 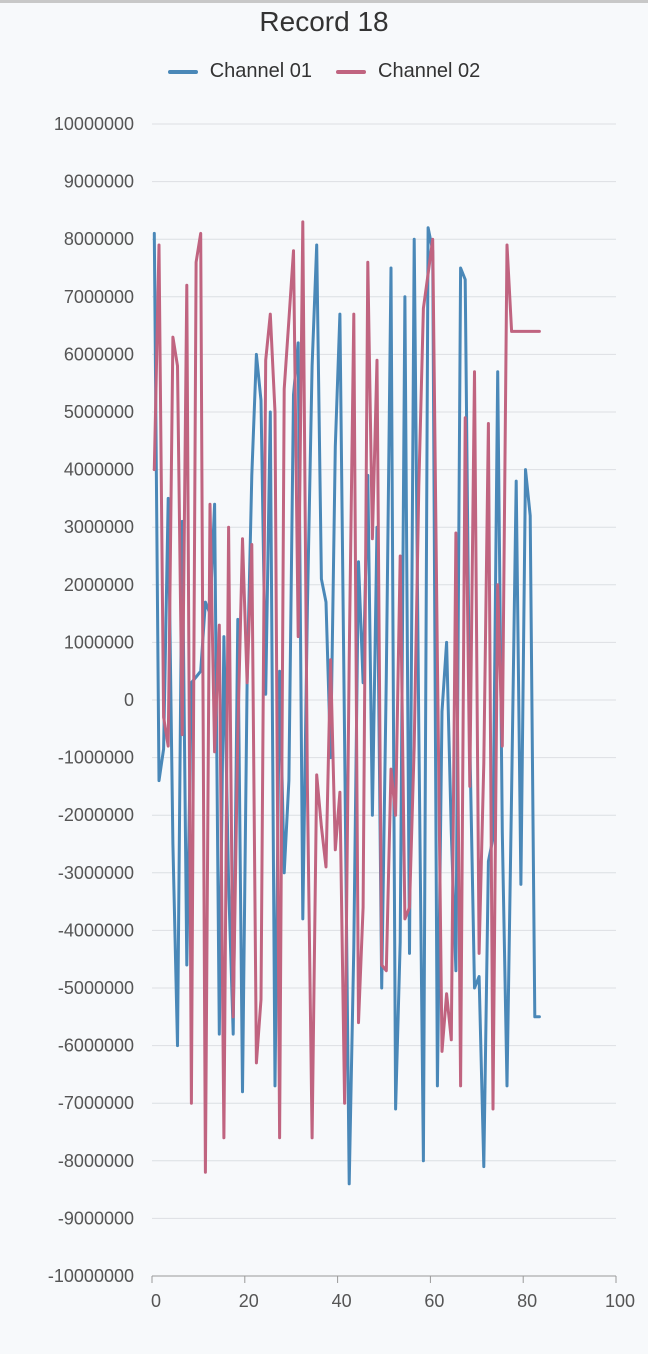 I want to click on y-tick-label: 3000000, so click(x=99, y=527).